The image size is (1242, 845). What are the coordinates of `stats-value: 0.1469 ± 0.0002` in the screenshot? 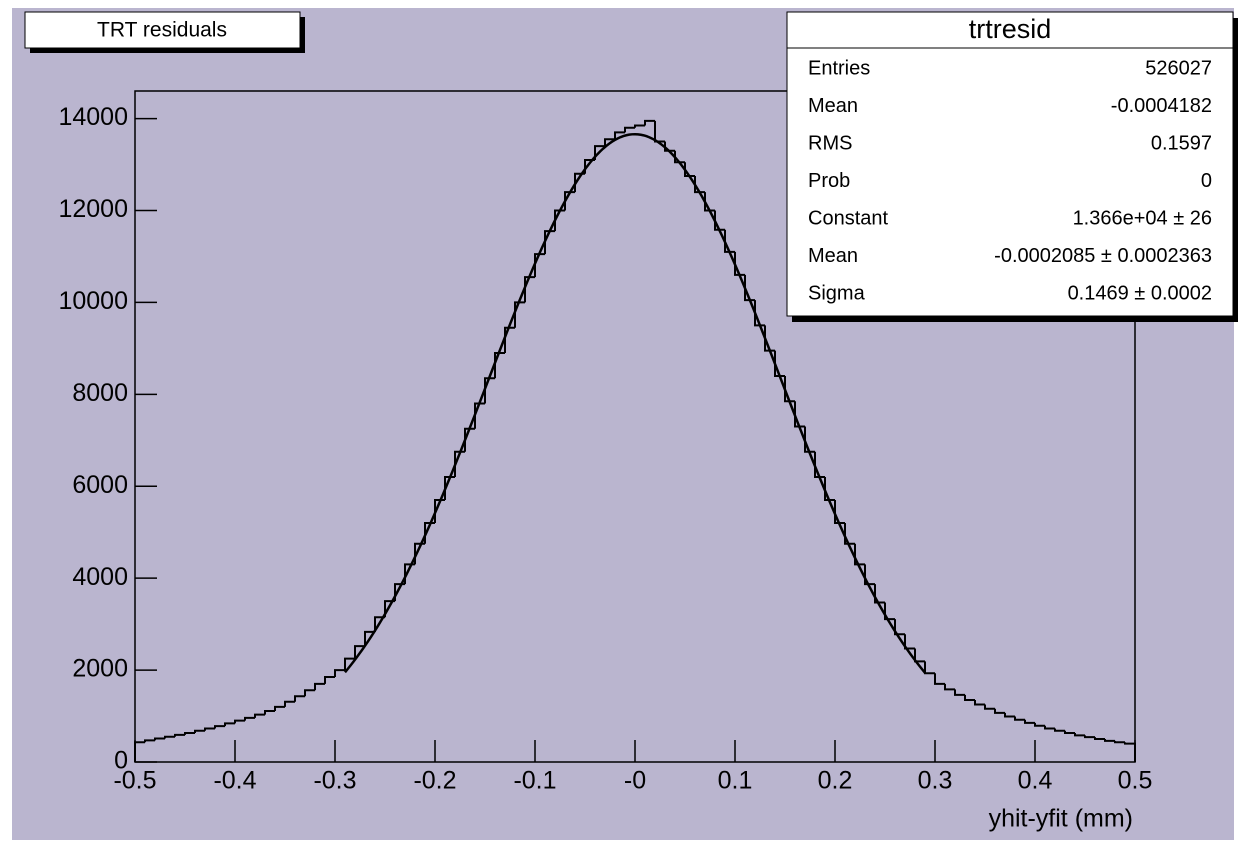 It's located at (1140, 293).